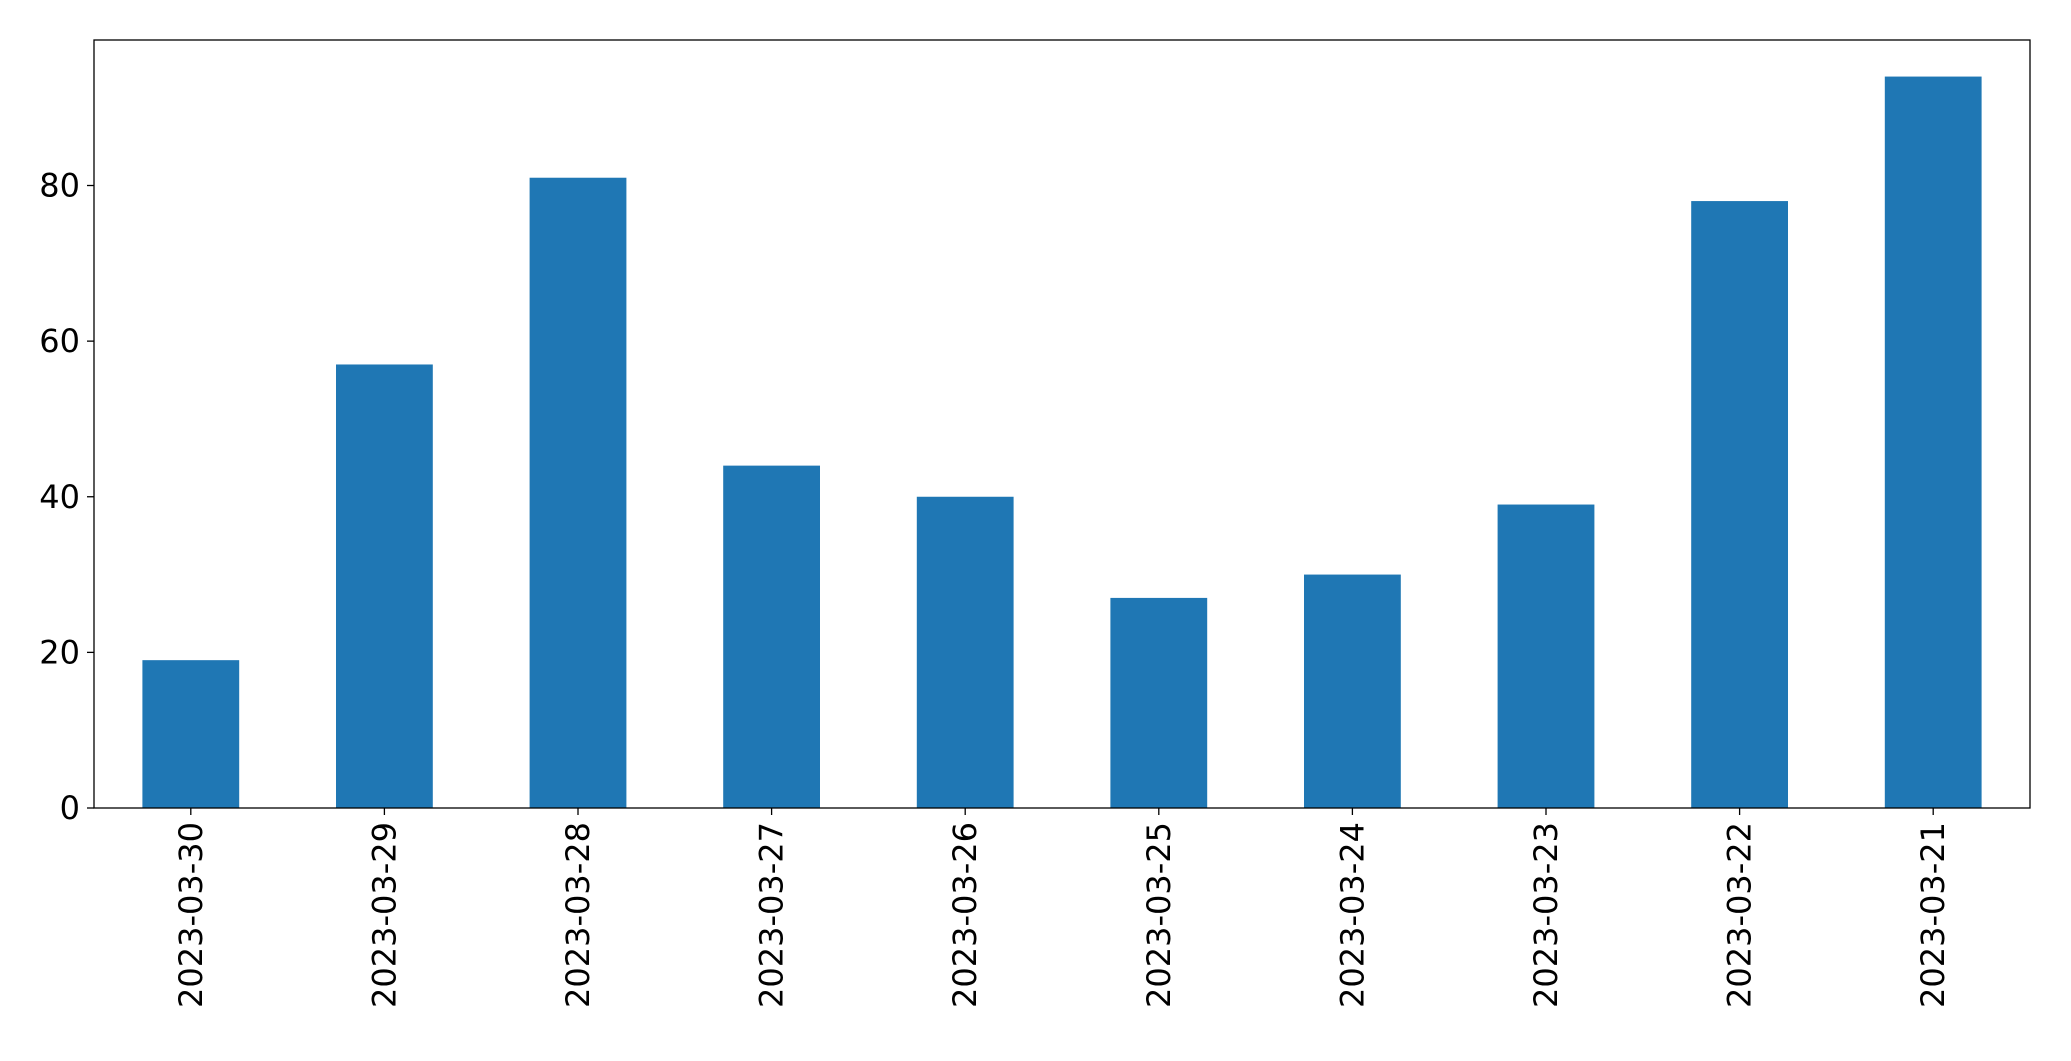  What do you see at coordinates (578, 915) in the screenshot?
I see `x-tick-label: 2023-03-28` at bounding box center [578, 915].